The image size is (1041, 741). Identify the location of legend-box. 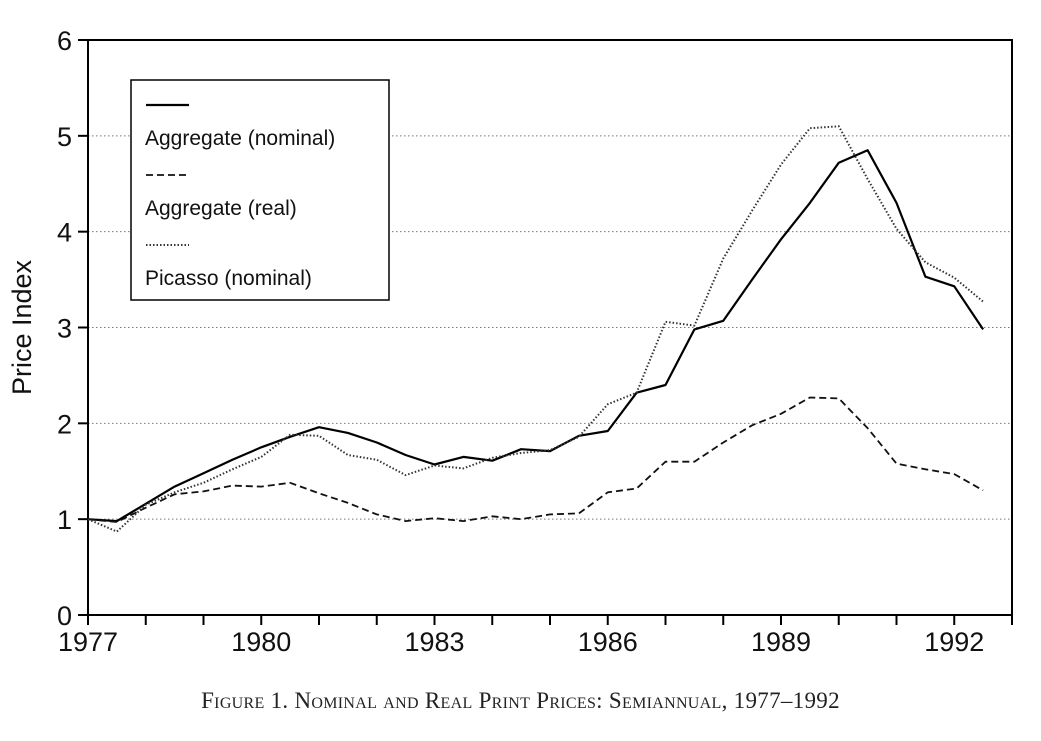
(260, 190).